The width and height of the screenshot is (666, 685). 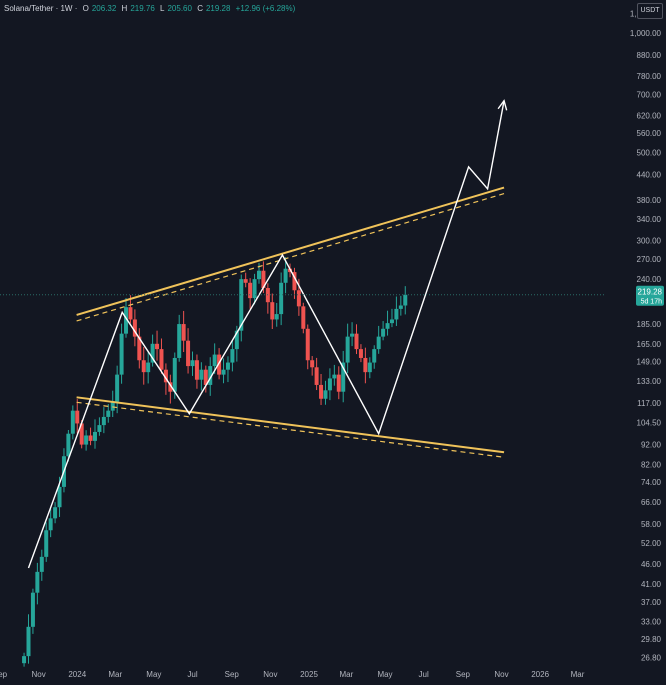 What do you see at coordinates (649, 76) in the screenshot?
I see `price-tick-label: 780.00` at bounding box center [649, 76].